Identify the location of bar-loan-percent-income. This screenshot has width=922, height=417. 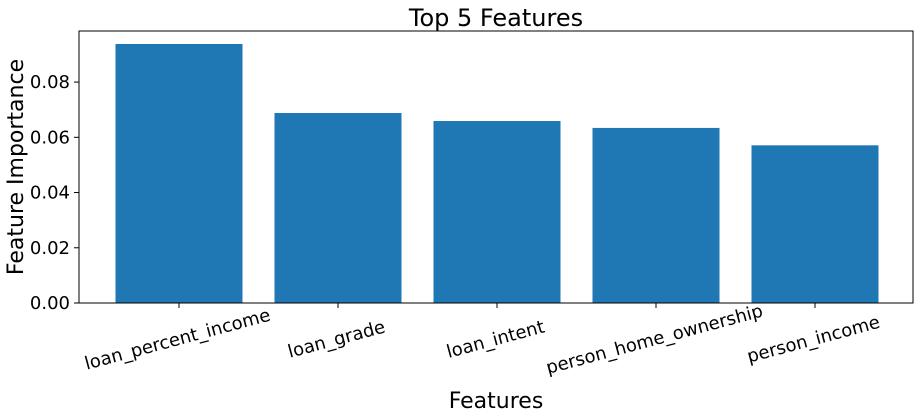
(179, 173).